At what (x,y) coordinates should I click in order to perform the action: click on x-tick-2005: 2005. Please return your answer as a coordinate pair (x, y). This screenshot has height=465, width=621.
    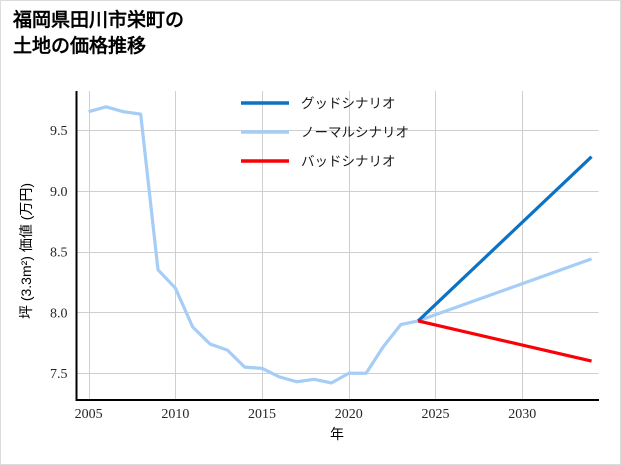
    Looking at the image, I should click on (89, 414).